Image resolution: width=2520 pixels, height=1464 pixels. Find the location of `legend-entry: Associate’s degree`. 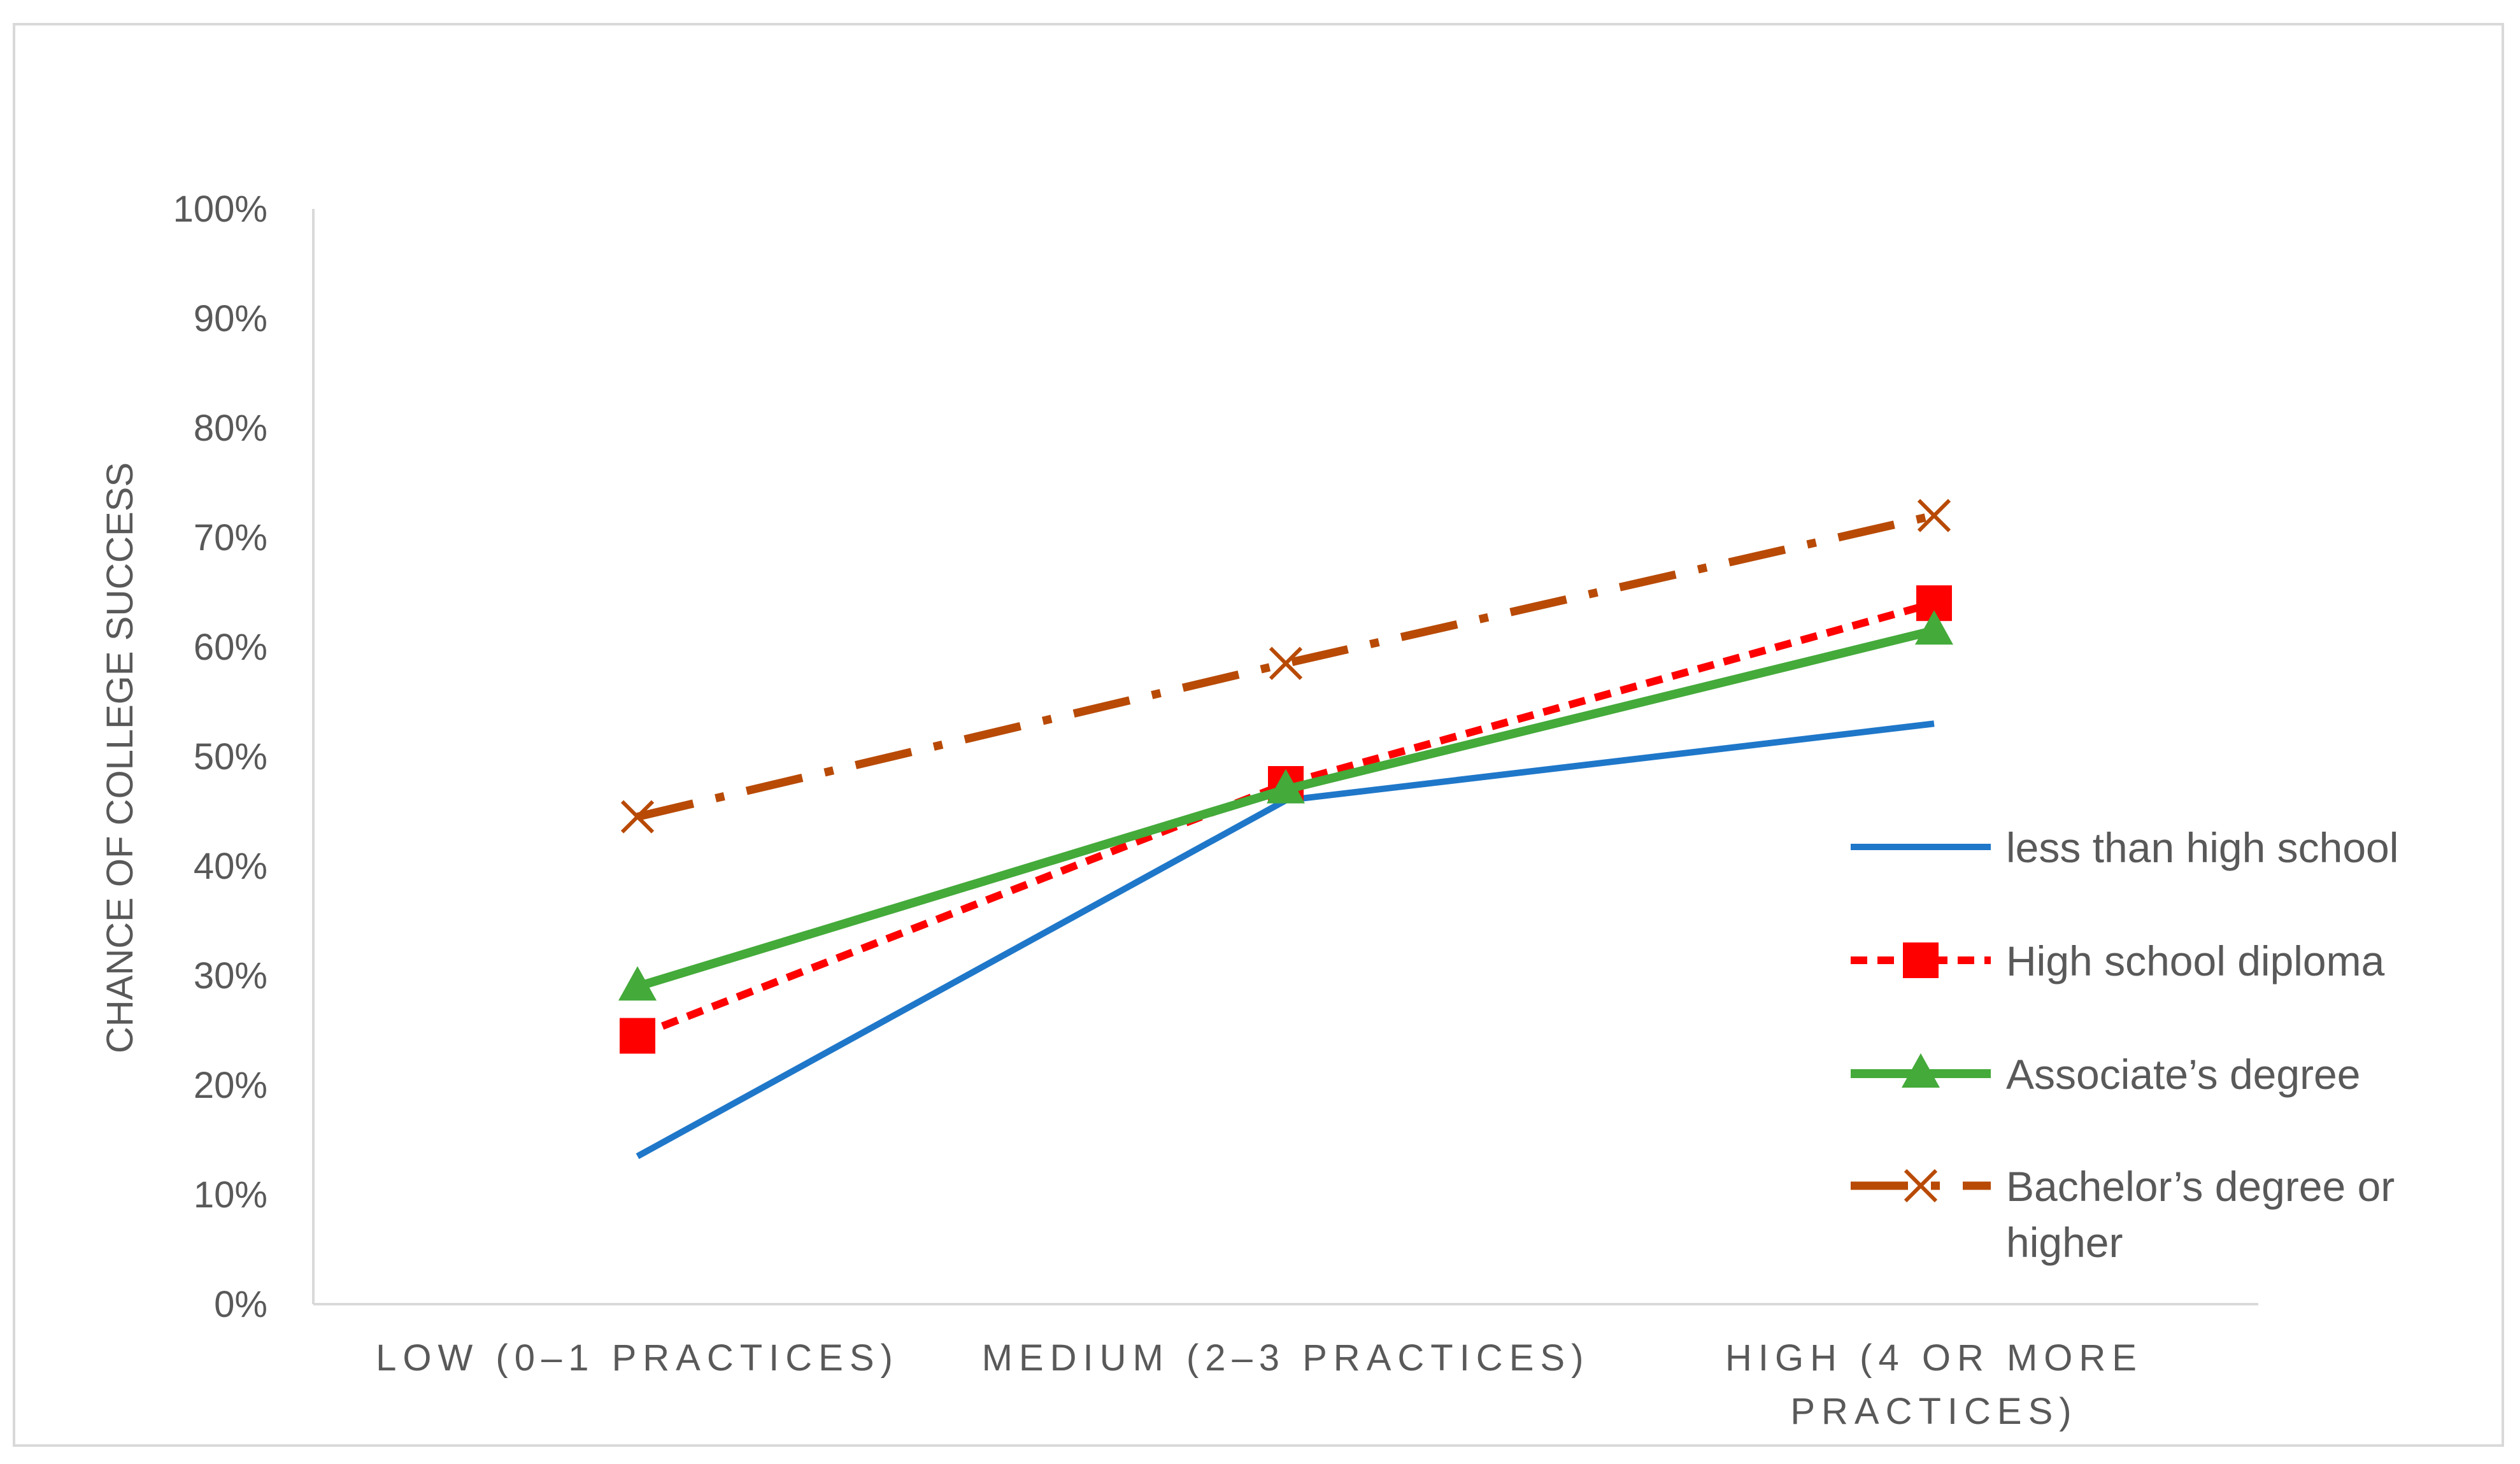

legend-entry: Associate’s degree is located at coordinates (2105, 1074).